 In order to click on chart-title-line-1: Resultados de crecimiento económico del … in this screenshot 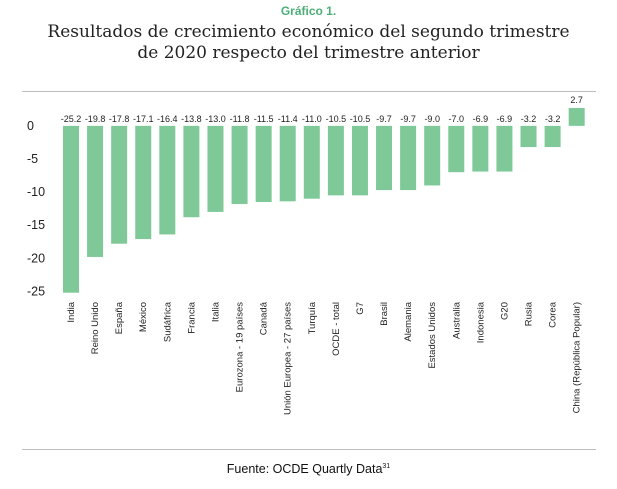, I will do `click(308, 32)`.